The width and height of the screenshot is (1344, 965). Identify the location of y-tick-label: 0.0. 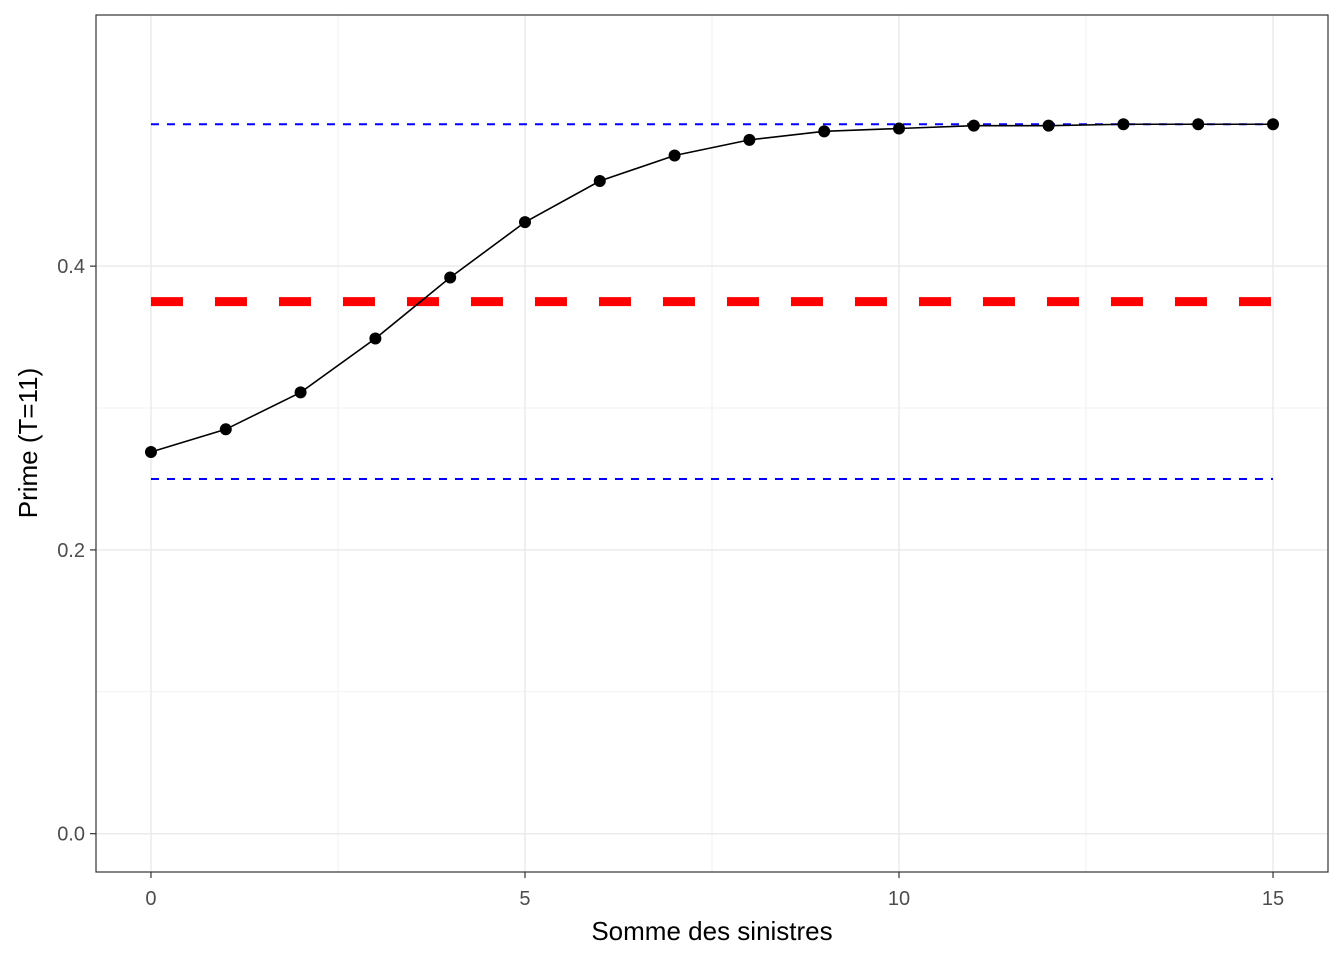
(71, 835).